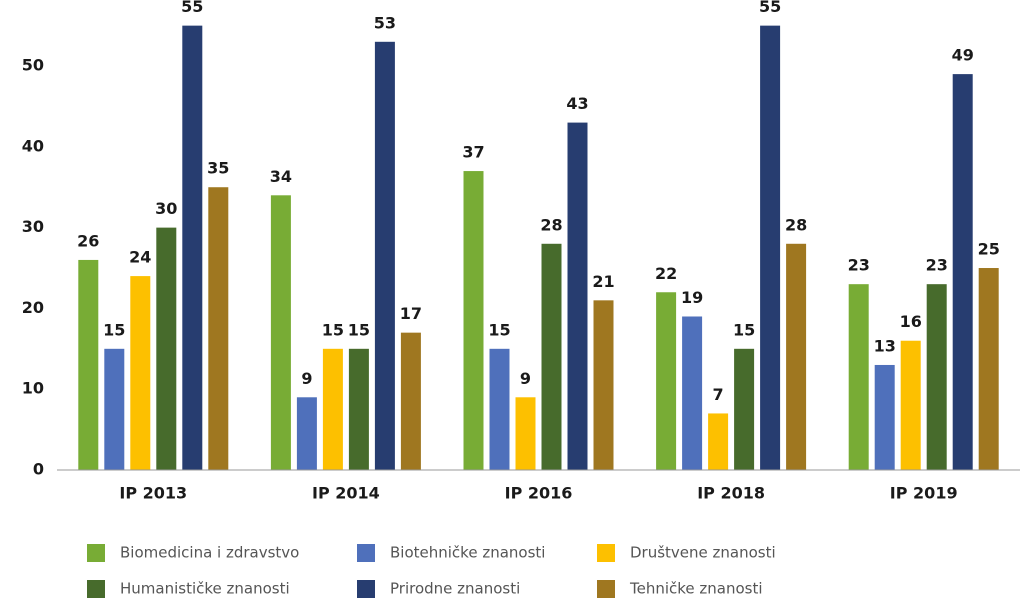 The image size is (1028, 602). Describe the element at coordinates (88, 240) in the screenshot. I see `value-label: 26` at that location.